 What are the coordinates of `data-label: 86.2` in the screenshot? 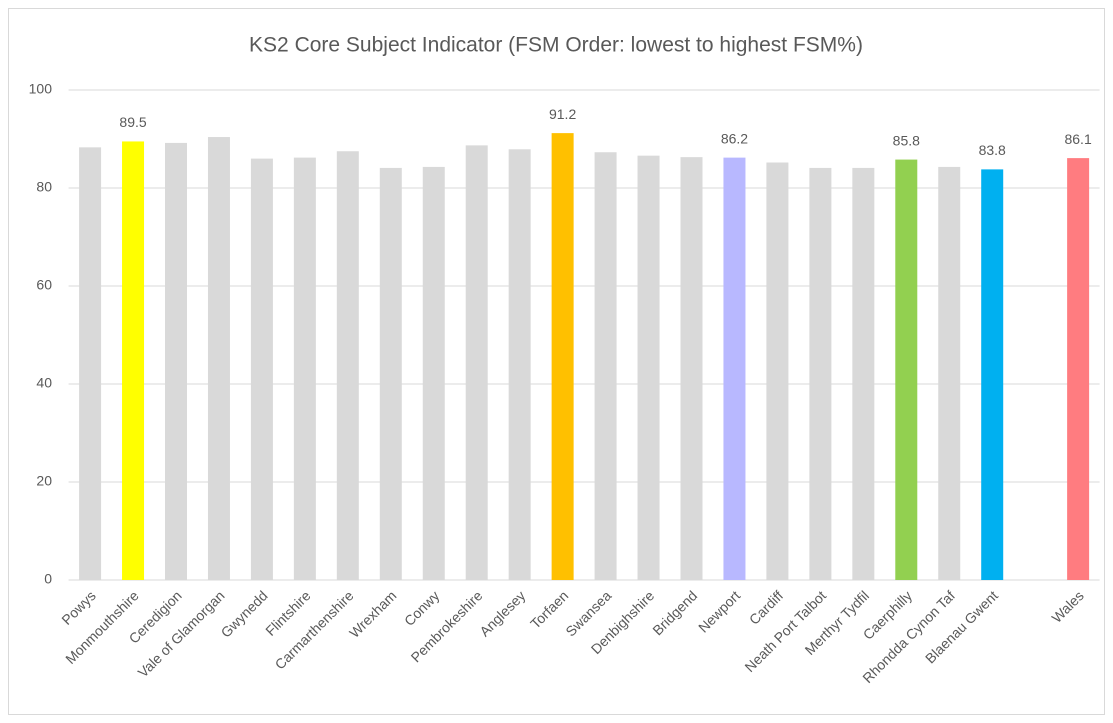 It's located at (734, 138).